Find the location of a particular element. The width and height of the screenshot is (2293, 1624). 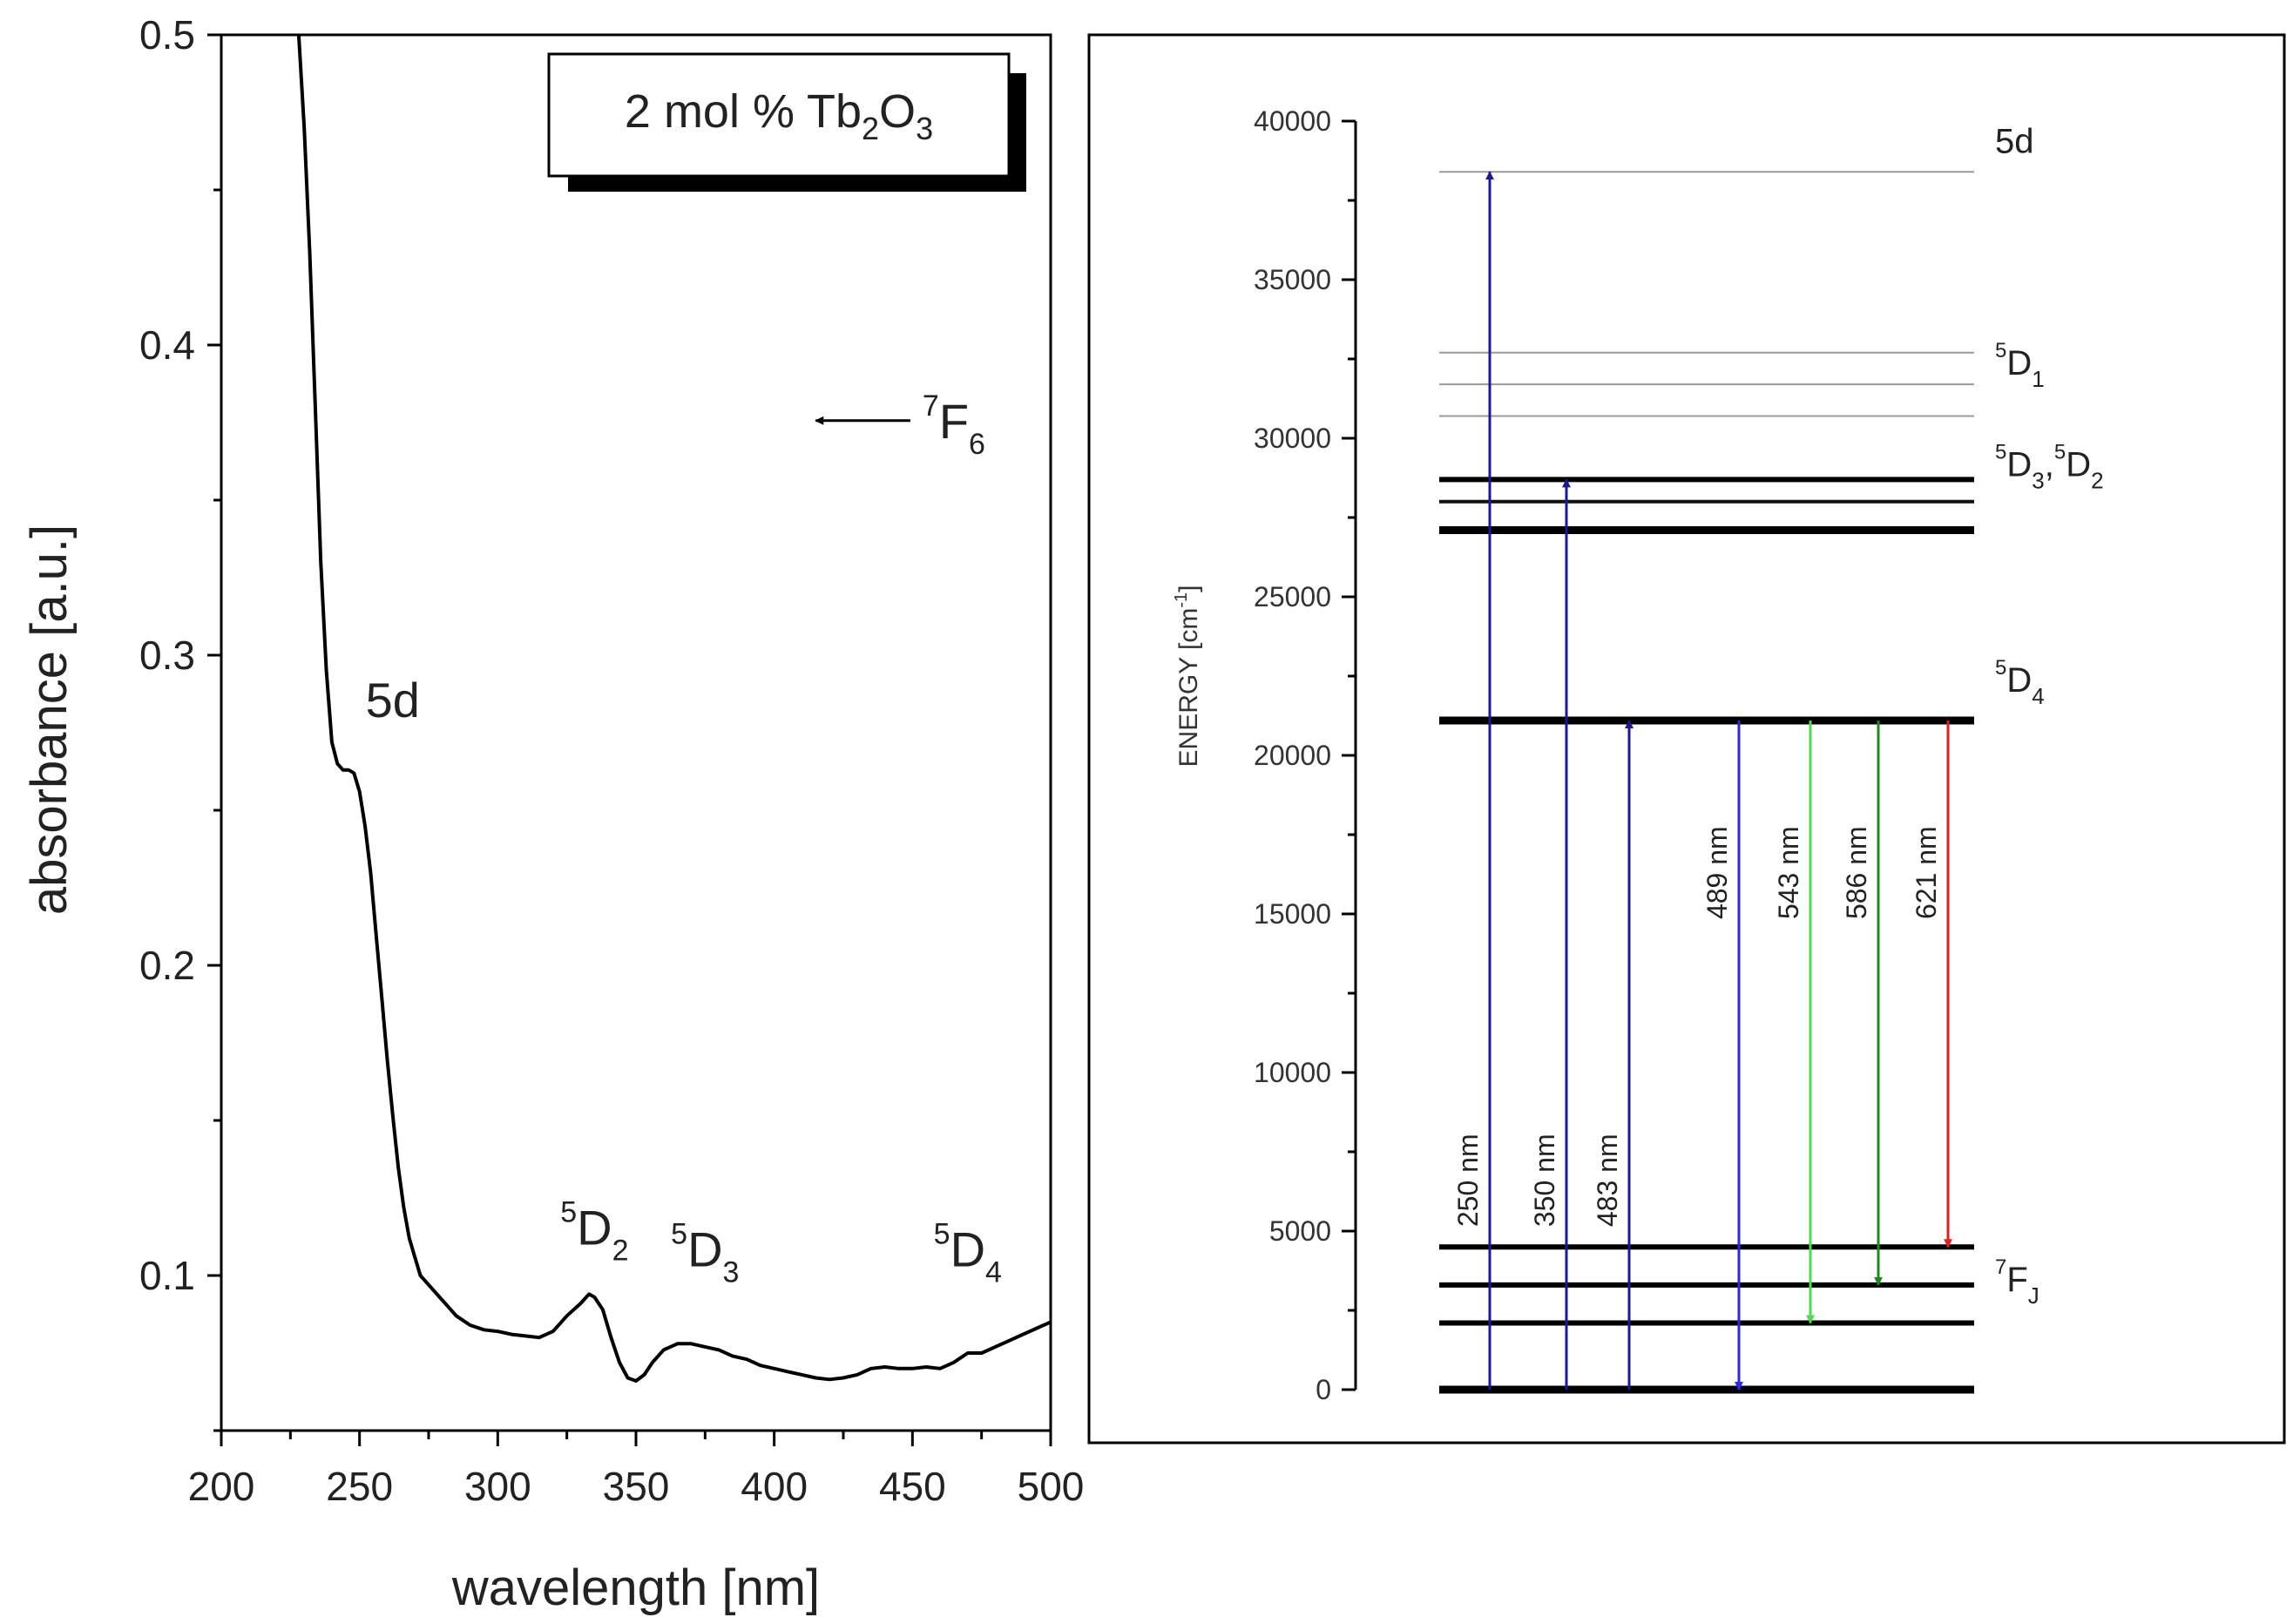

level-label-5d4: 5D4 is located at coordinates (2020, 682).